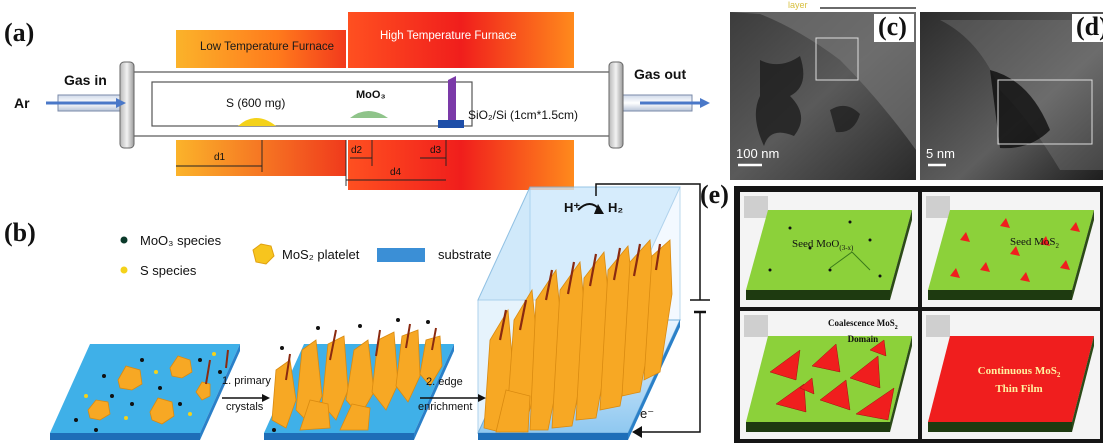 The width and height of the screenshot is (1103, 443). I want to click on high-furnace-label: High Temperature Furnace, so click(448, 36).